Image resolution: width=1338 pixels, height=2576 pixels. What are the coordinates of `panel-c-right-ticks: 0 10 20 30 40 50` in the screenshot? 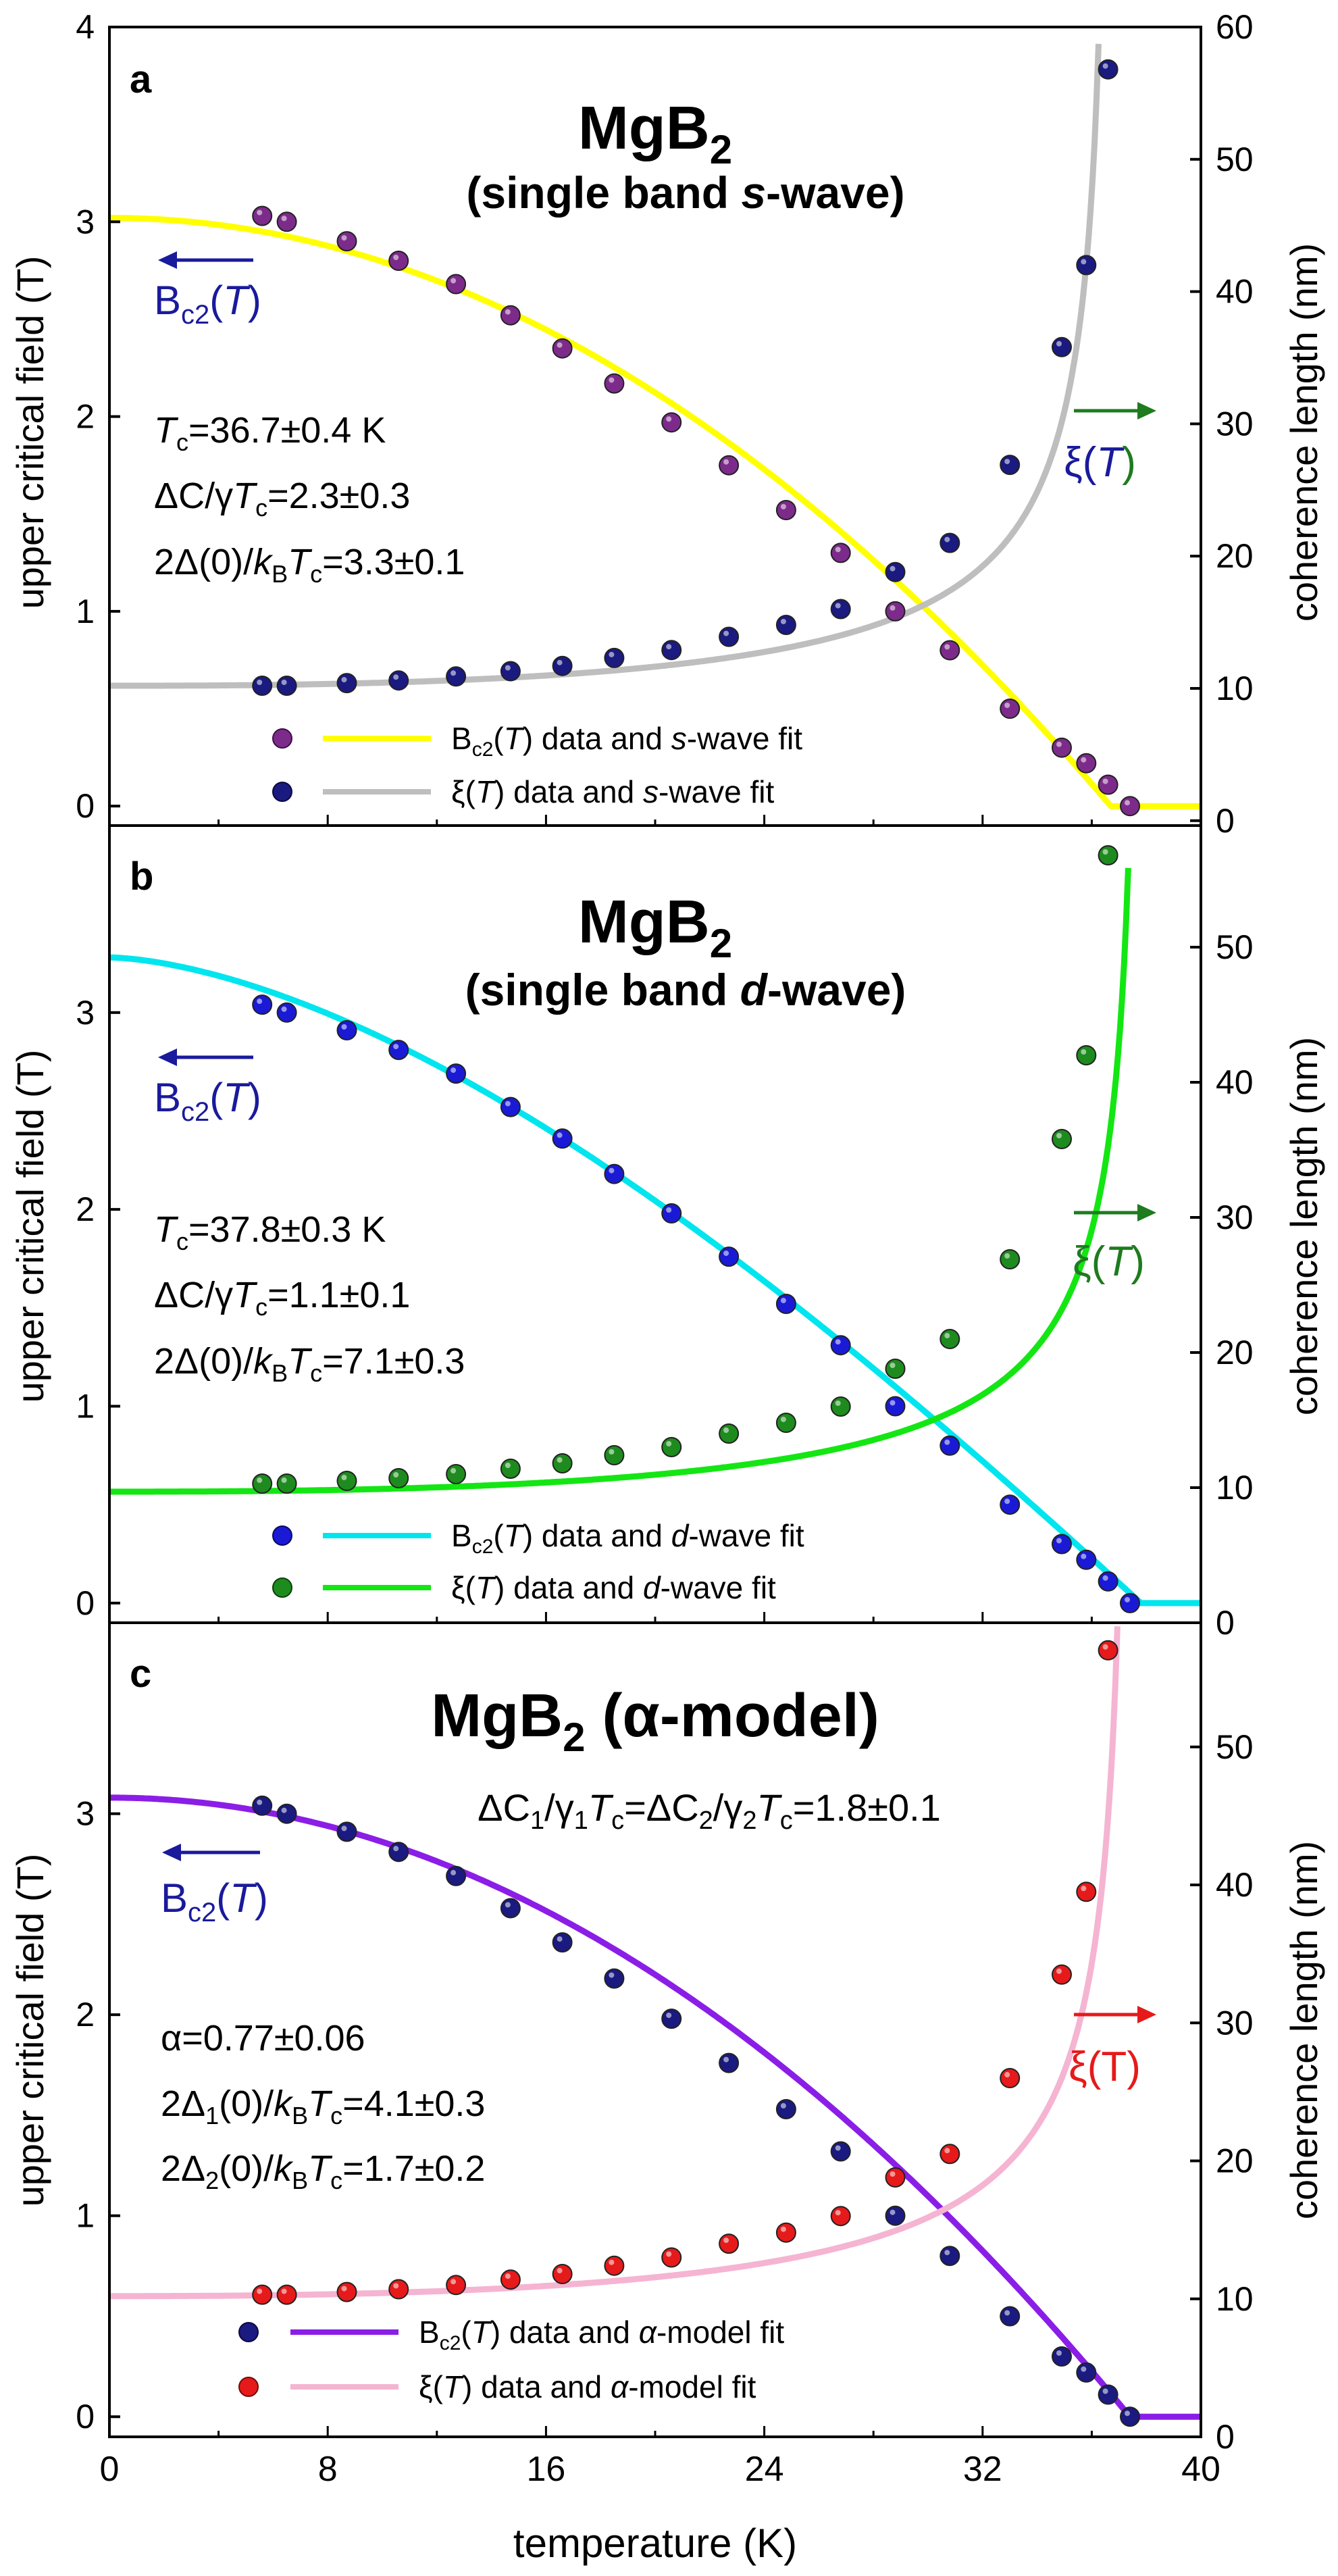 It's located at (1222, 2092).